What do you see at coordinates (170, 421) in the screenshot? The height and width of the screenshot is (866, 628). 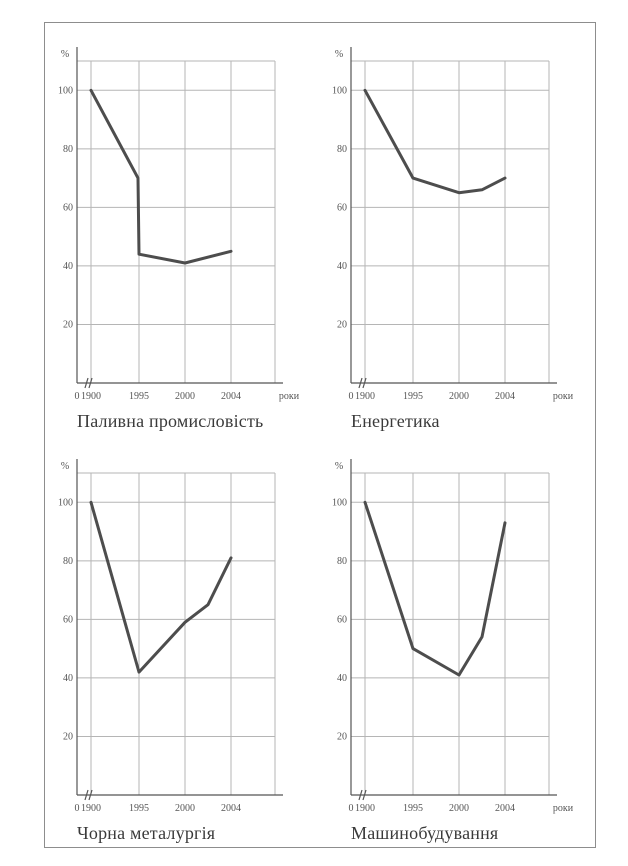 I see `chart-title: Паливна промисловість` at bounding box center [170, 421].